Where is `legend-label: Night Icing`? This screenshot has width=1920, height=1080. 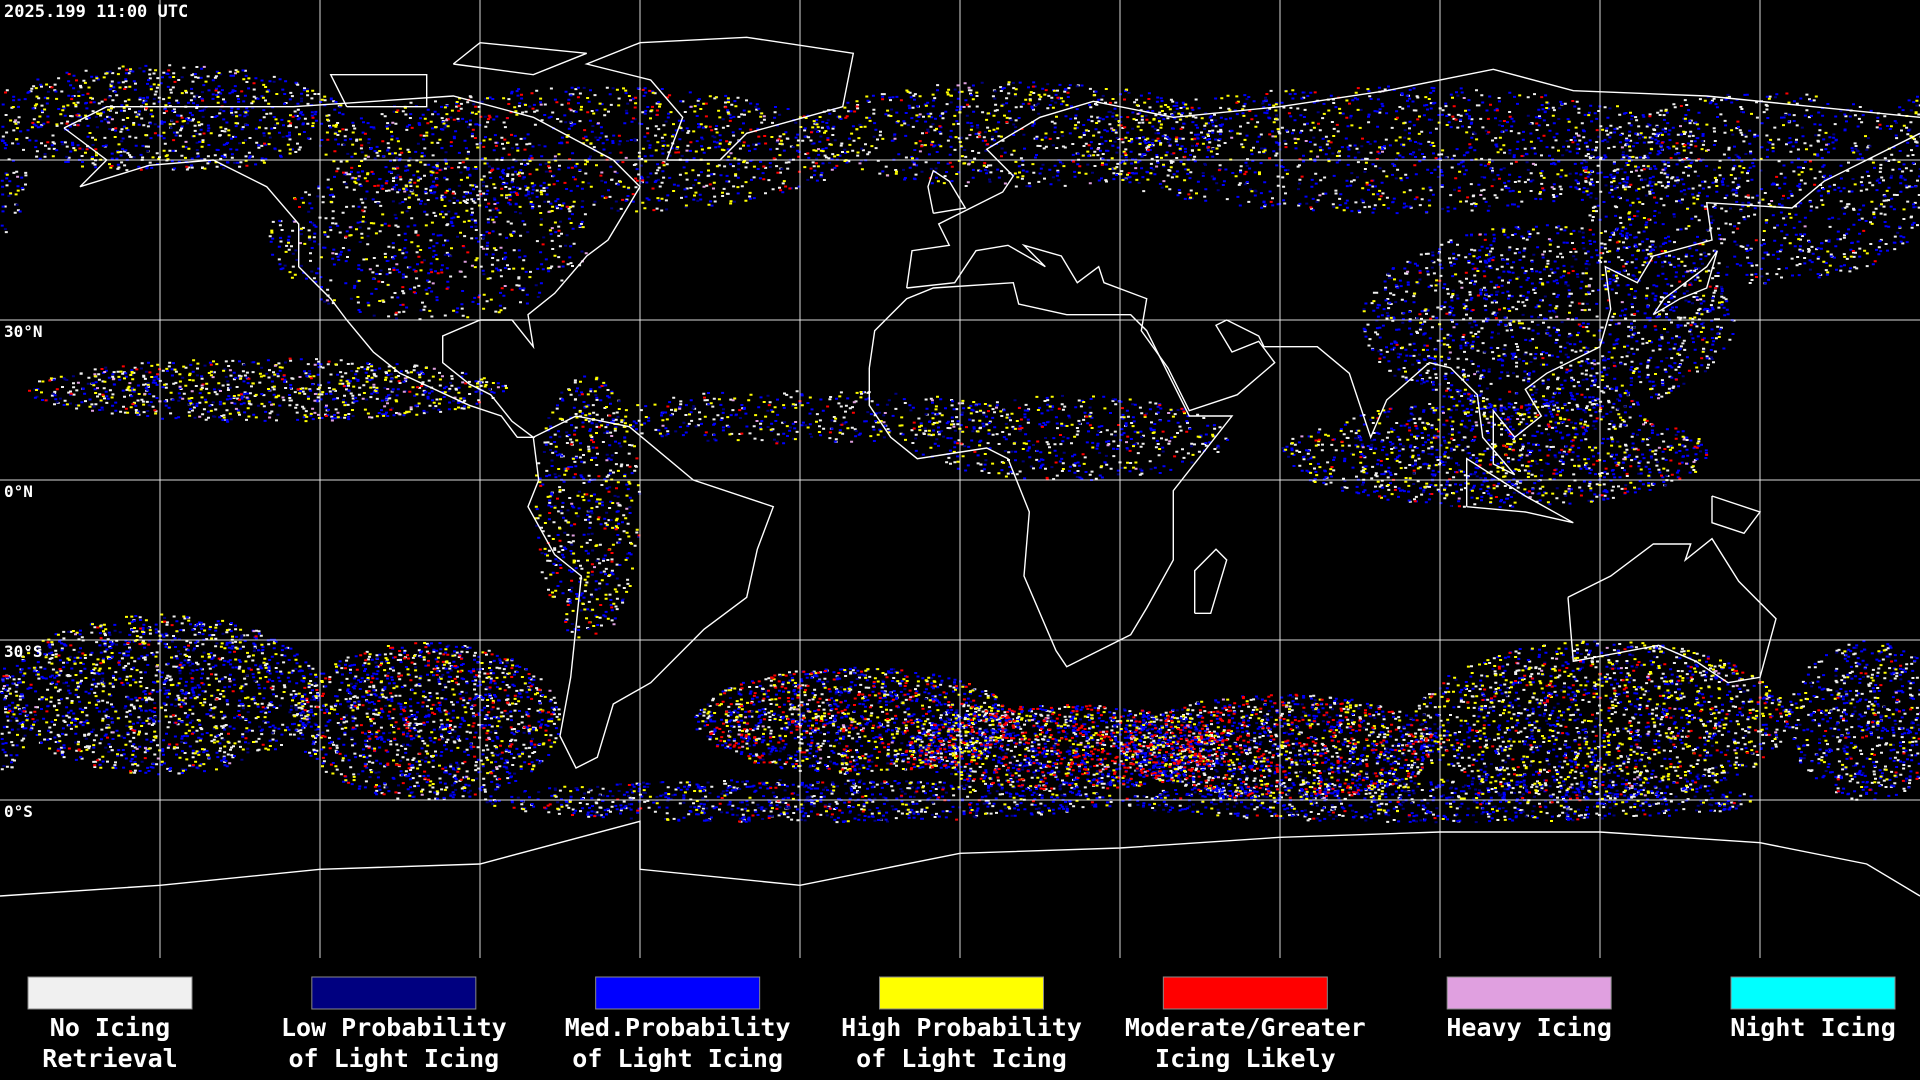 legend-label: Night Icing is located at coordinates (1813, 1027).